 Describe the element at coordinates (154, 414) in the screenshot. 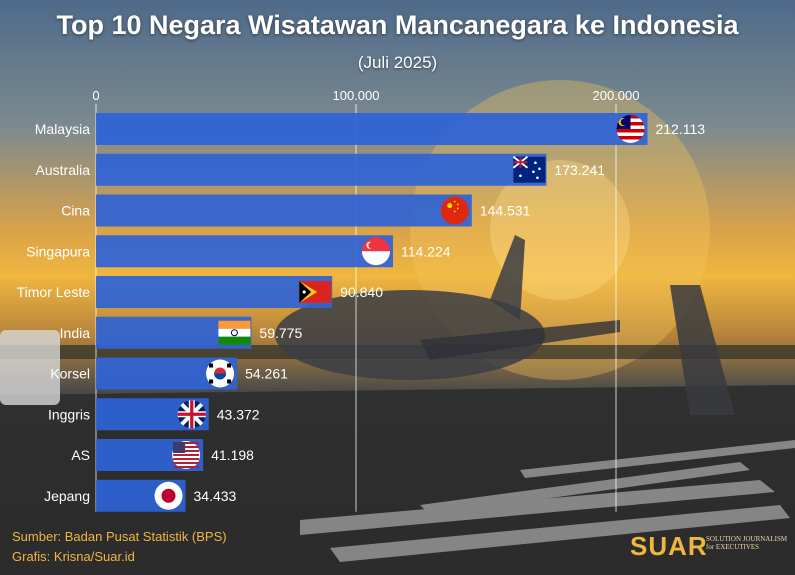

I see `bar-row: Inggris 43.372` at that location.